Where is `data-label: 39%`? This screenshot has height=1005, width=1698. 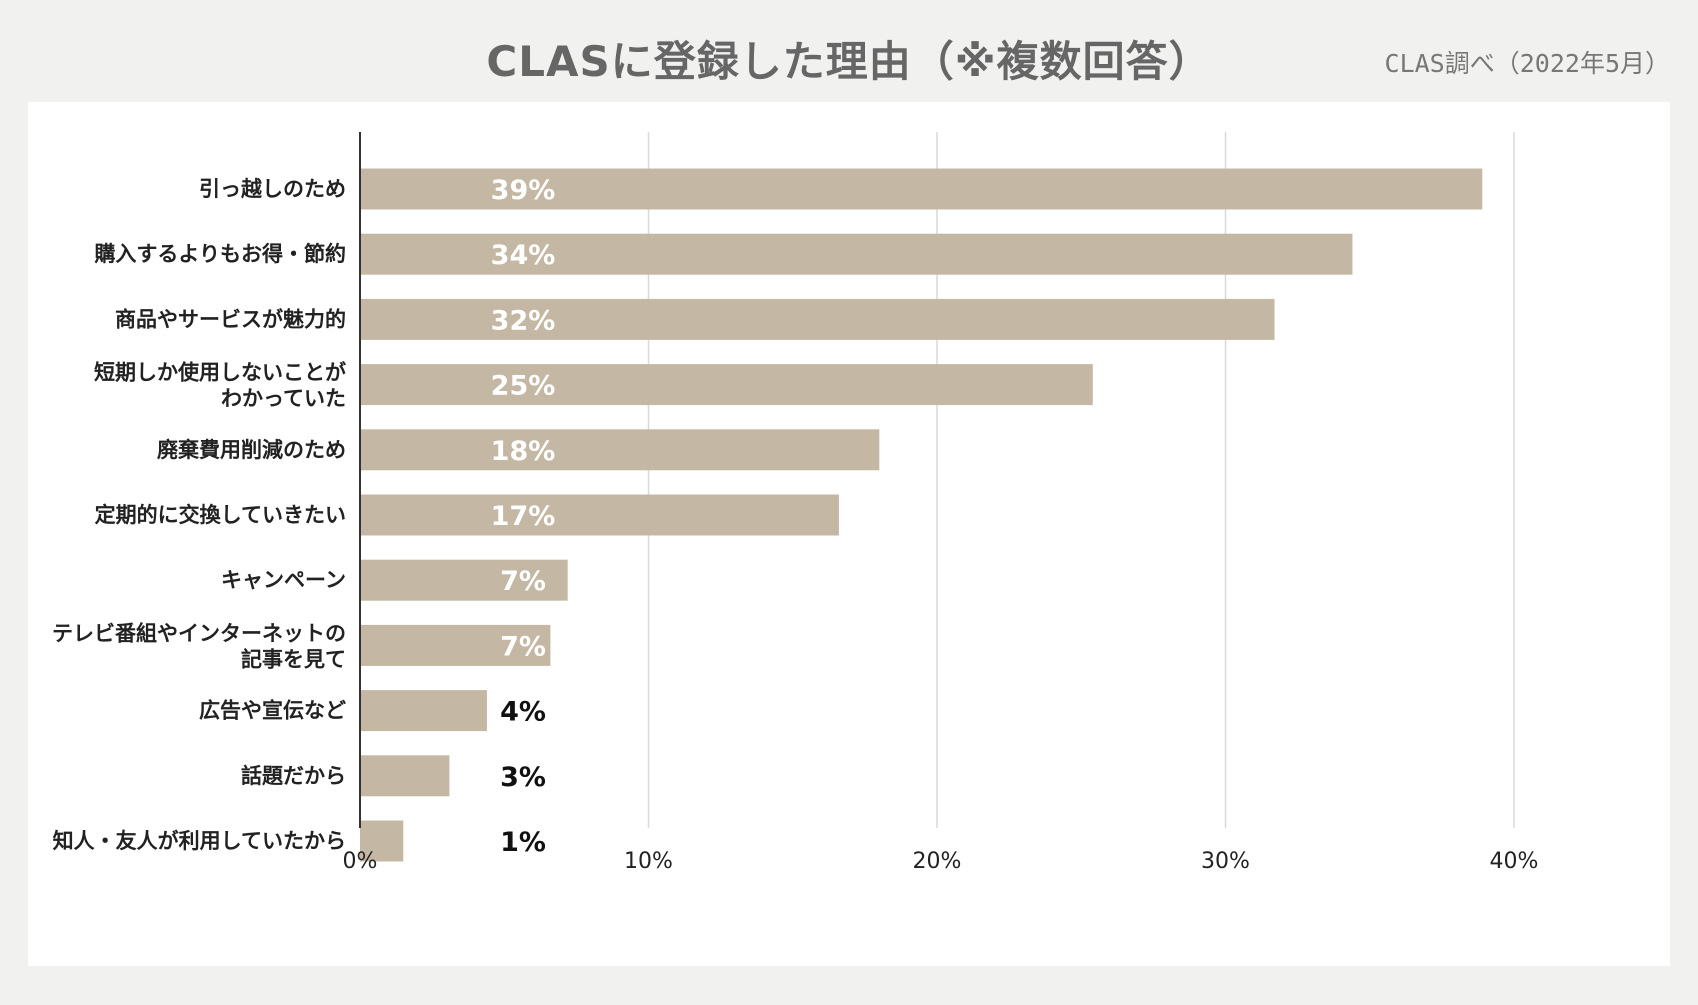 data-label: 39% is located at coordinates (523, 190).